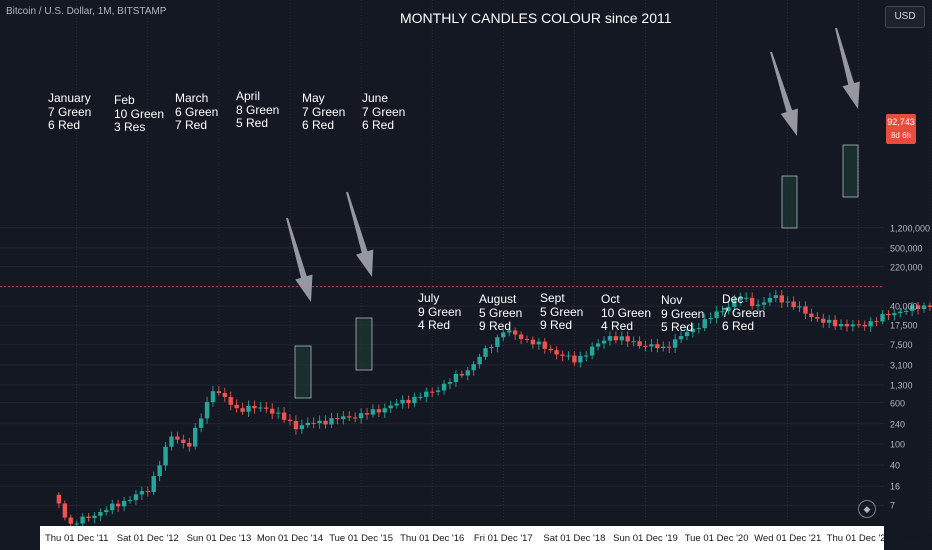  What do you see at coordinates (552, 298) in the screenshot?
I see `month-stat-month: Sept` at bounding box center [552, 298].